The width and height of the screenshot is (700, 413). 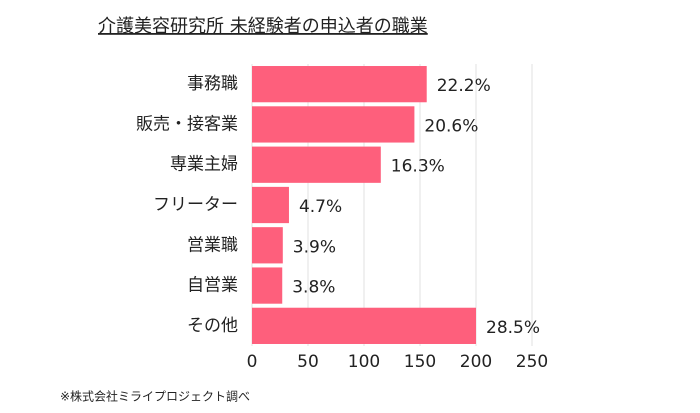 What do you see at coordinates (308, 362) in the screenshot?
I see `x-tick-label: 50` at bounding box center [308, 362].